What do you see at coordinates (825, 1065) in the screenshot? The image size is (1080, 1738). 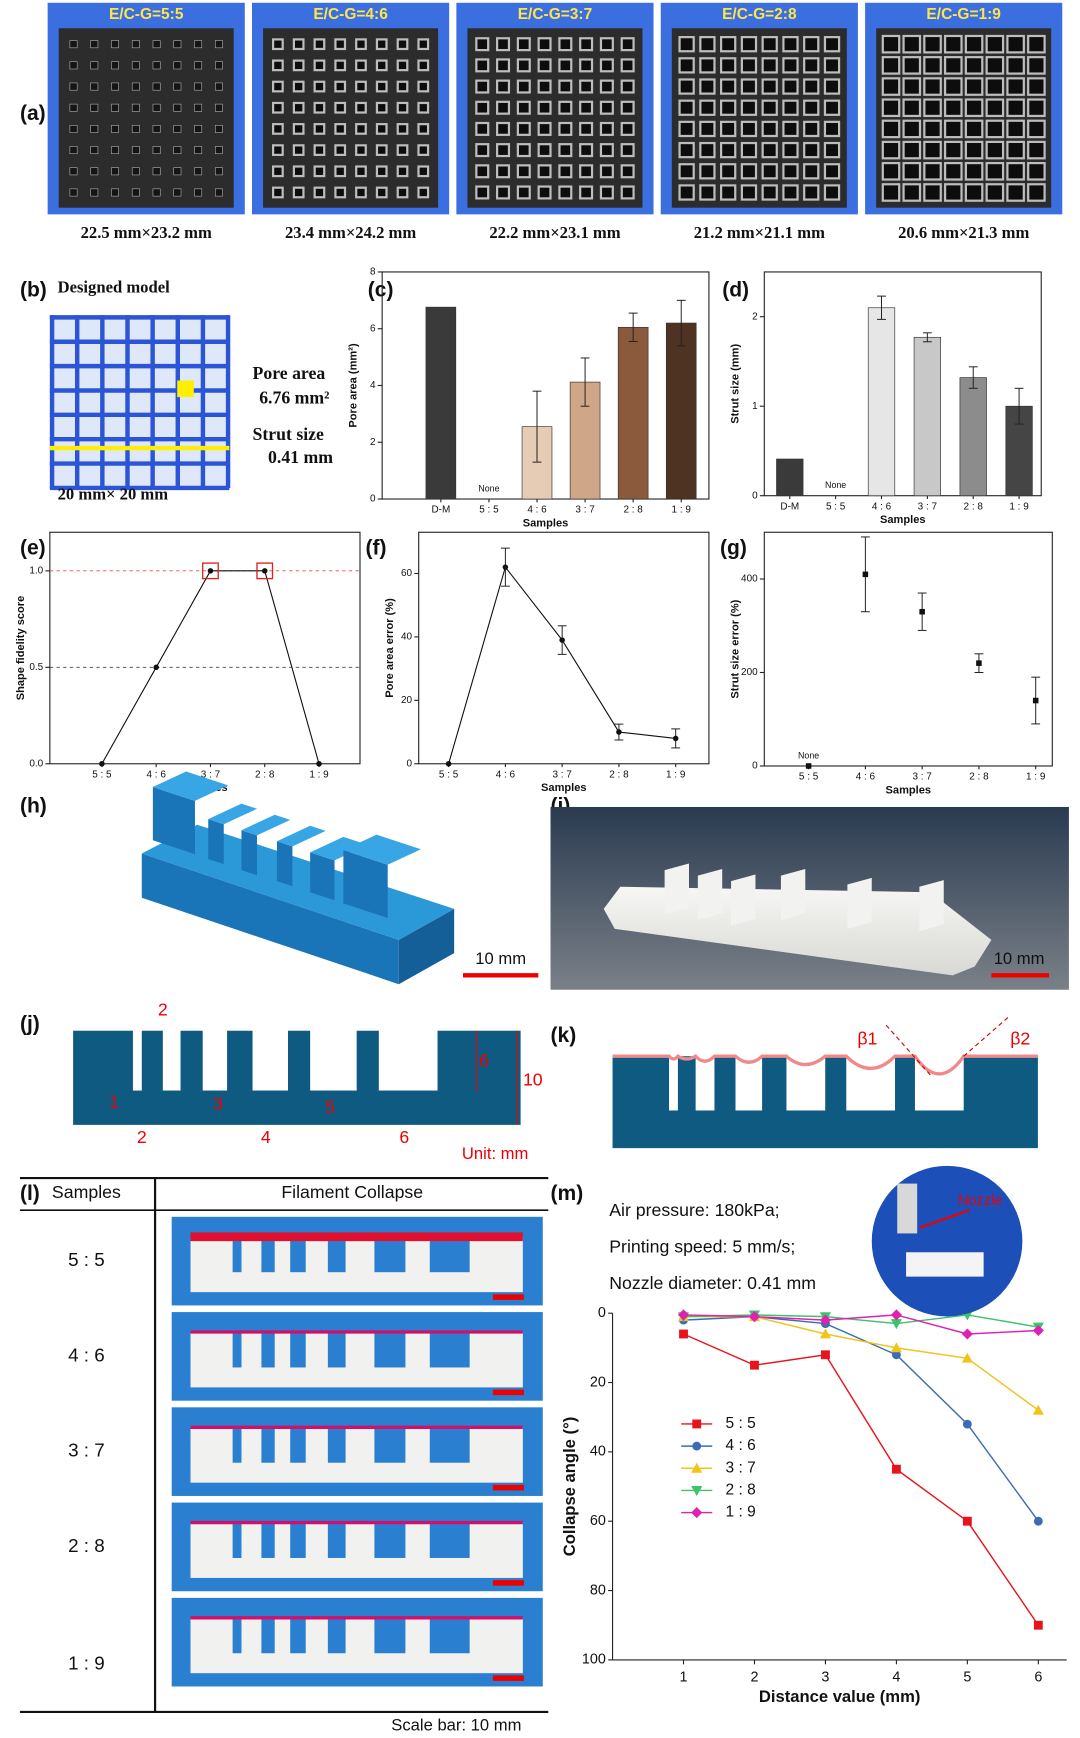 I see `collapsed-filament` at bounding box center [825, 1065].